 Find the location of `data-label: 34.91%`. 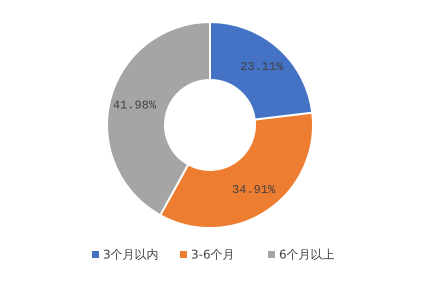

data-label: 34.91% is located at coordinates (254, 189).